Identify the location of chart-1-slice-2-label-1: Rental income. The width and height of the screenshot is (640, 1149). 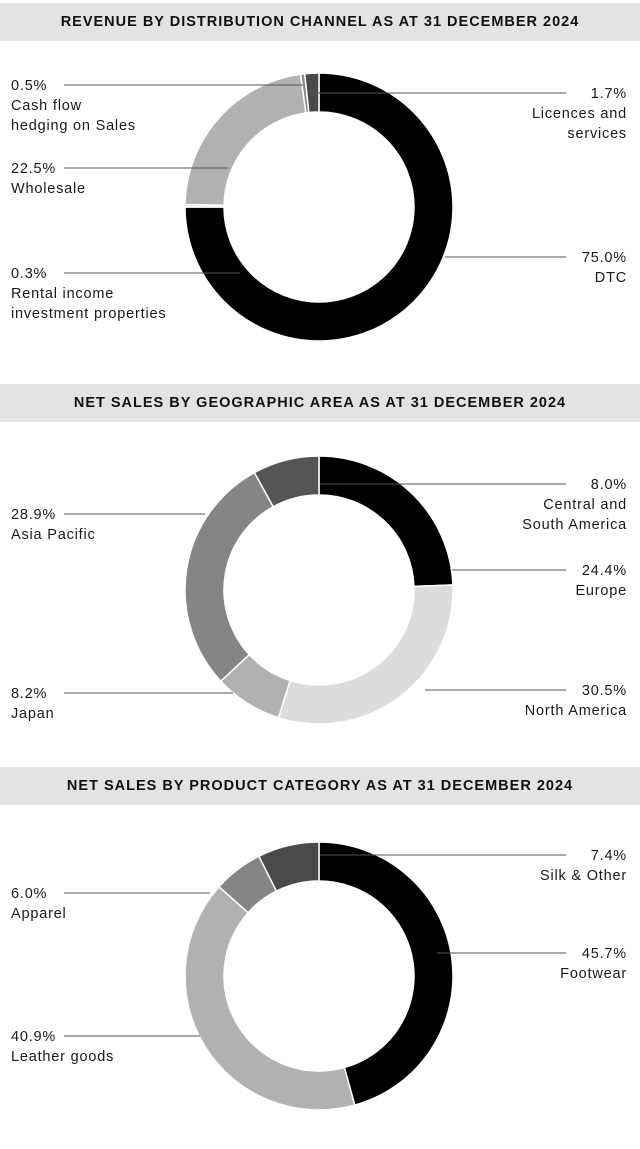
(62, 294).